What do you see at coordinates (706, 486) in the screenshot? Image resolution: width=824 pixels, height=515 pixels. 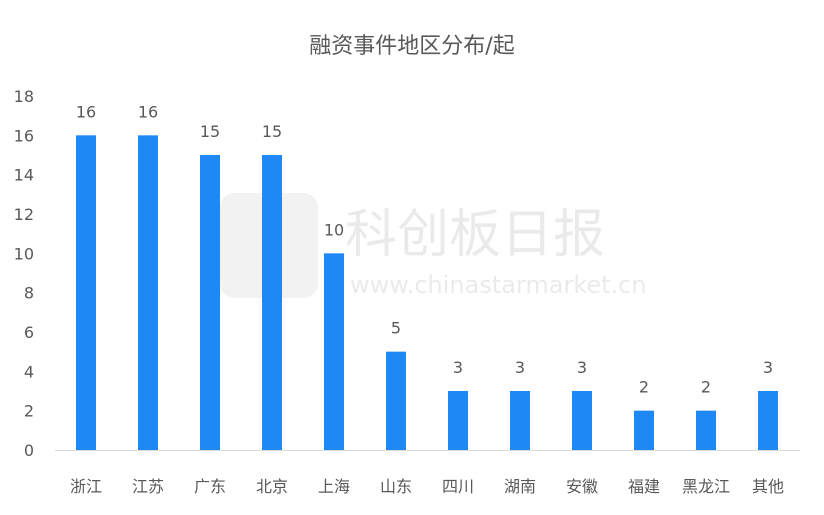 I see `x-tick-label: 黑龙江` at bounding box center [706, 486].